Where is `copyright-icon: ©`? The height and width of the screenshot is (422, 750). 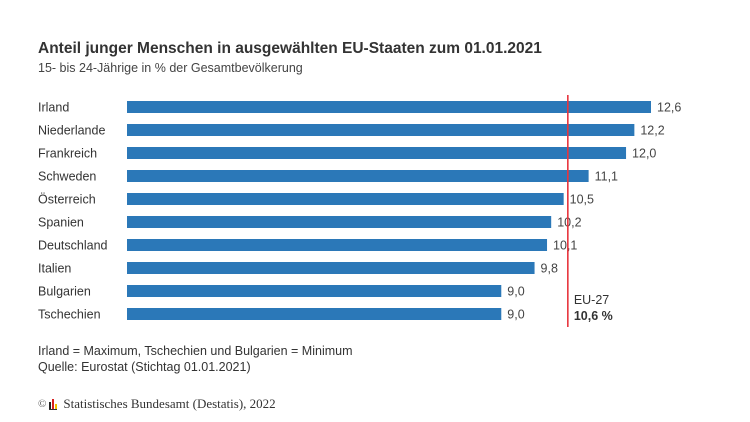 copyright-icon: © is located at coordinates (42, 404).